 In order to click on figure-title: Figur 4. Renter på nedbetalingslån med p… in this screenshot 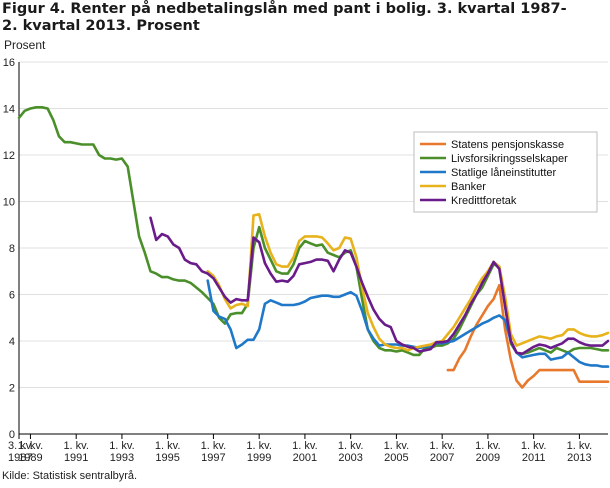, I will do `click(302, 18)`.